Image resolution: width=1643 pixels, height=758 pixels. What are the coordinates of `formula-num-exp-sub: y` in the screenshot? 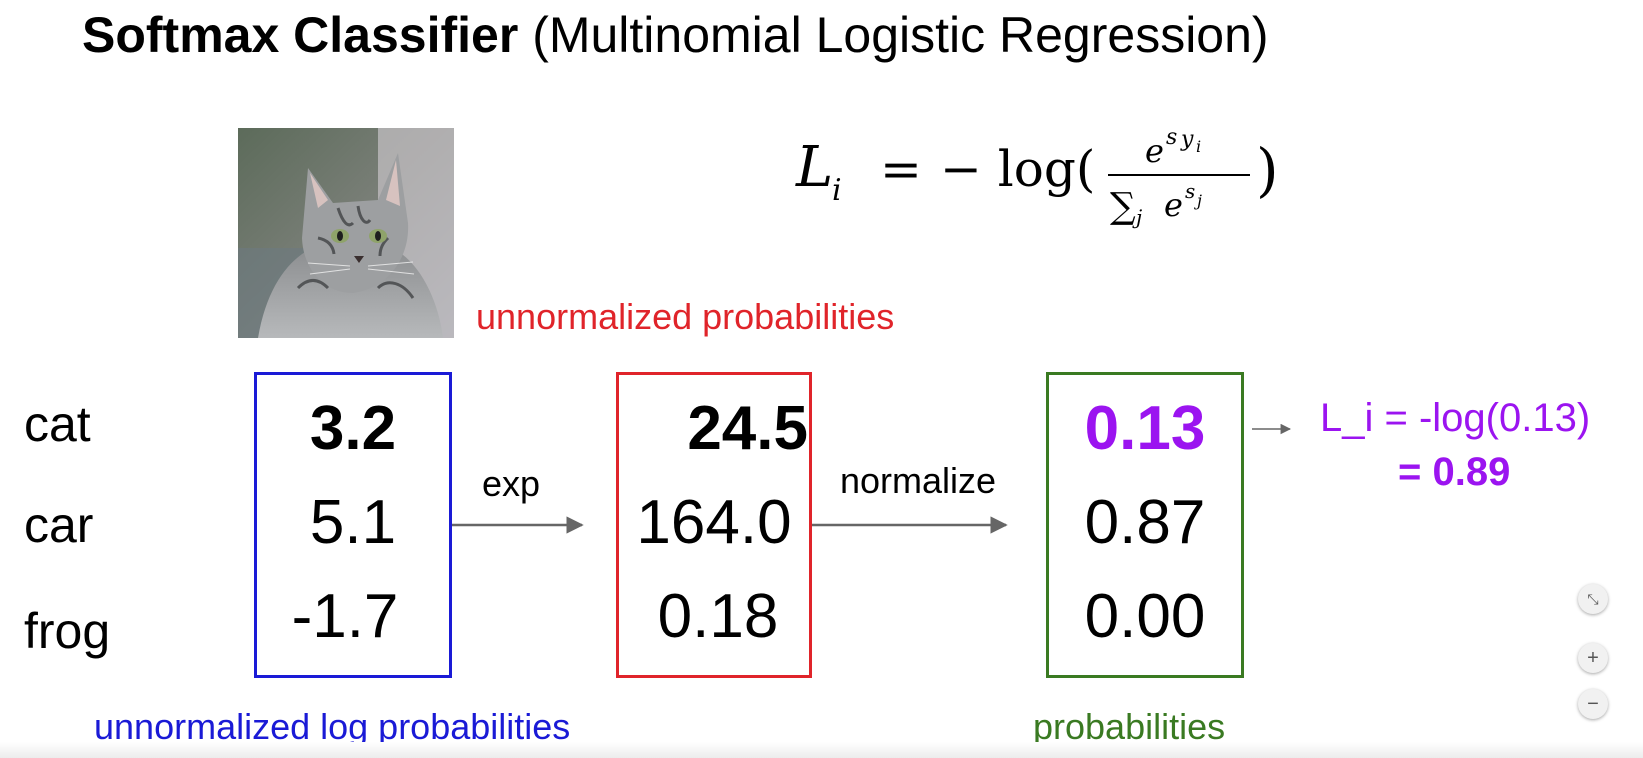 It's located at (1187, 139).